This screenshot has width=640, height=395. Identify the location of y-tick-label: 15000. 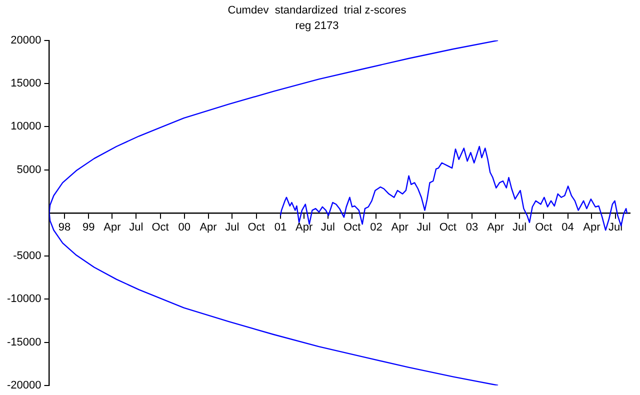
(26, 84).